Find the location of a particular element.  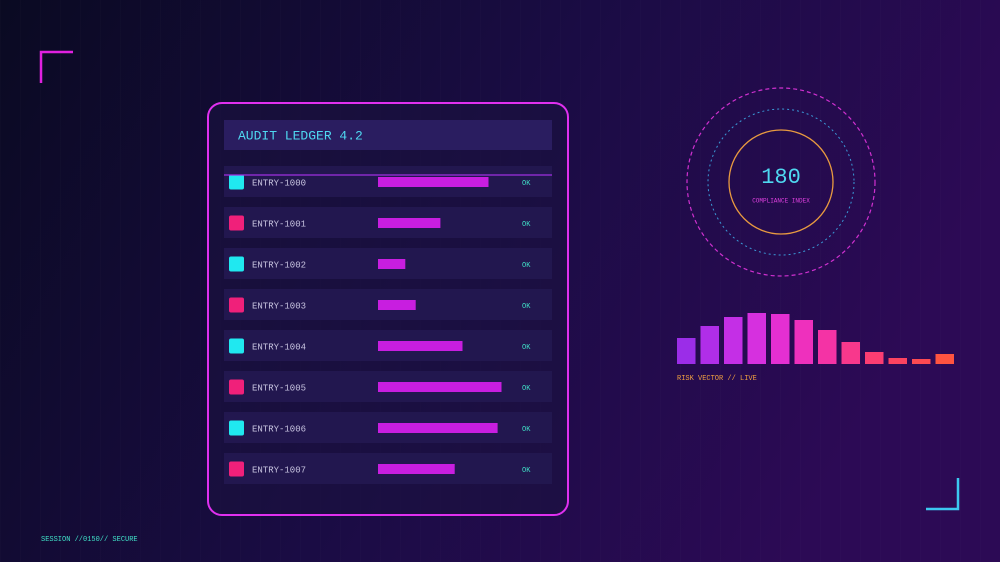

entry-id: ENTRY-1003 is located at coordinates (279, 306).